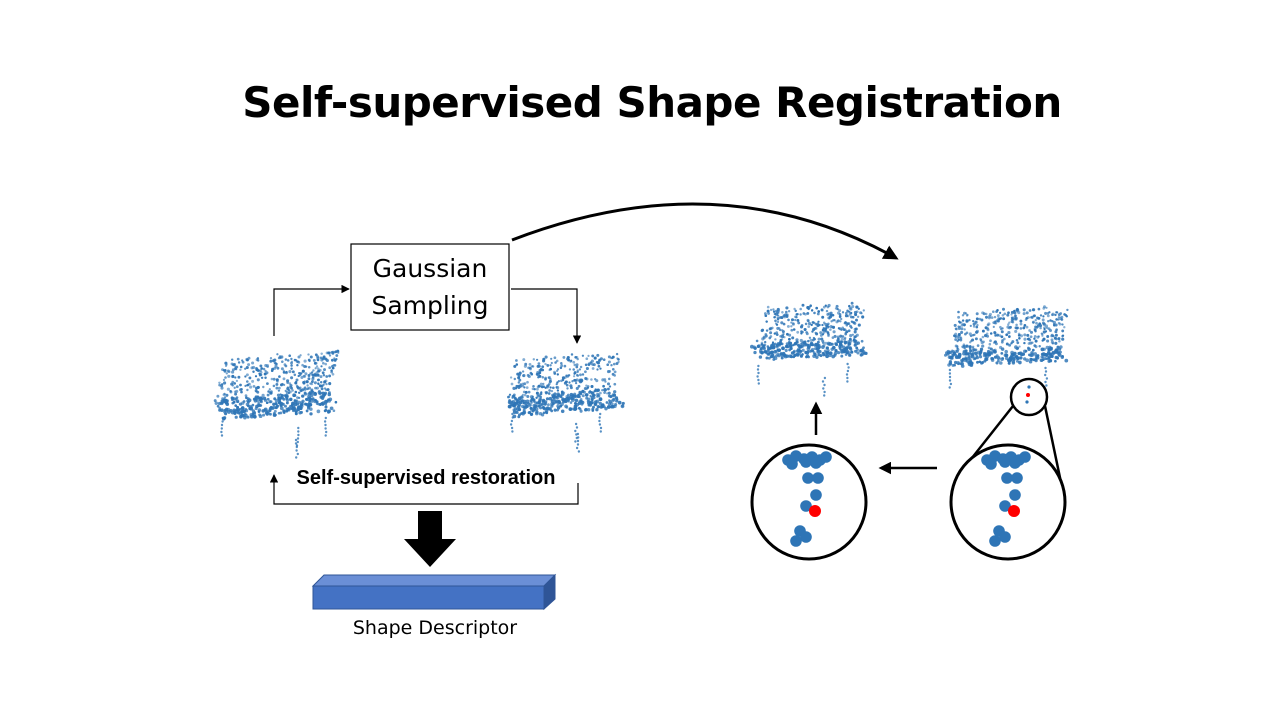  Describe the element at coordinates (311, 310) in the screenshot. I see `arrow-to-gaussian` at that location.